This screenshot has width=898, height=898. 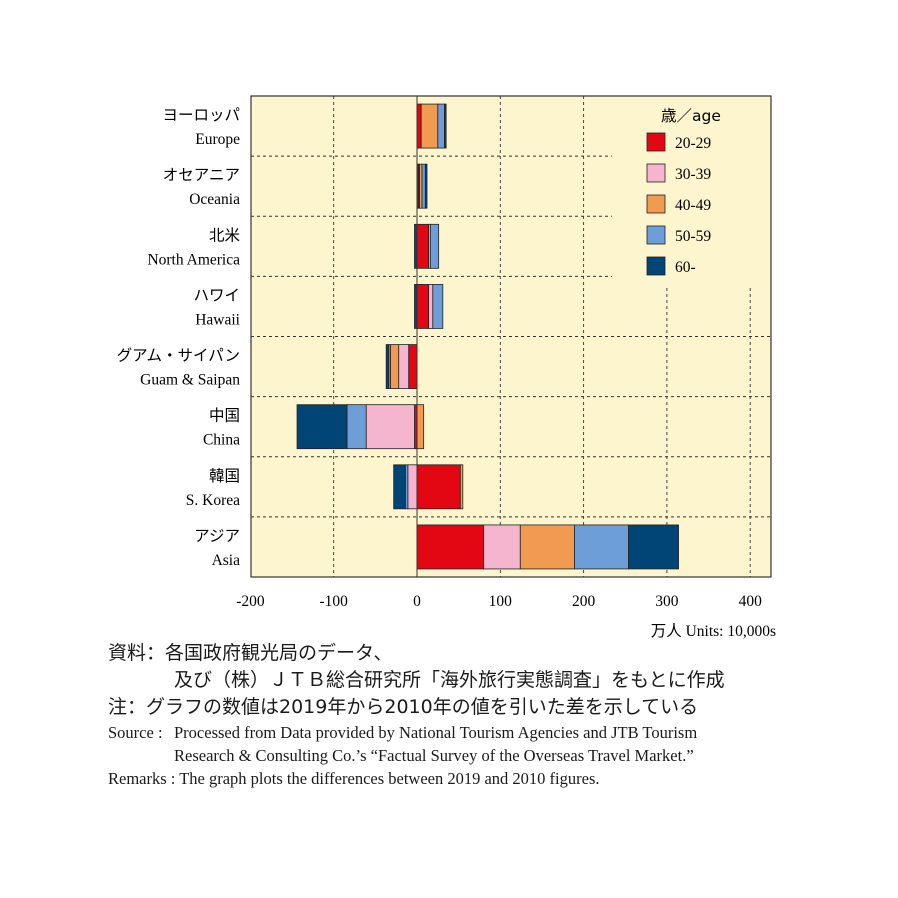 What do you see at coordinates (213, 500) in the screenshot?
I see `category-label-en: S. Korea` at bounding box center [213, 500].